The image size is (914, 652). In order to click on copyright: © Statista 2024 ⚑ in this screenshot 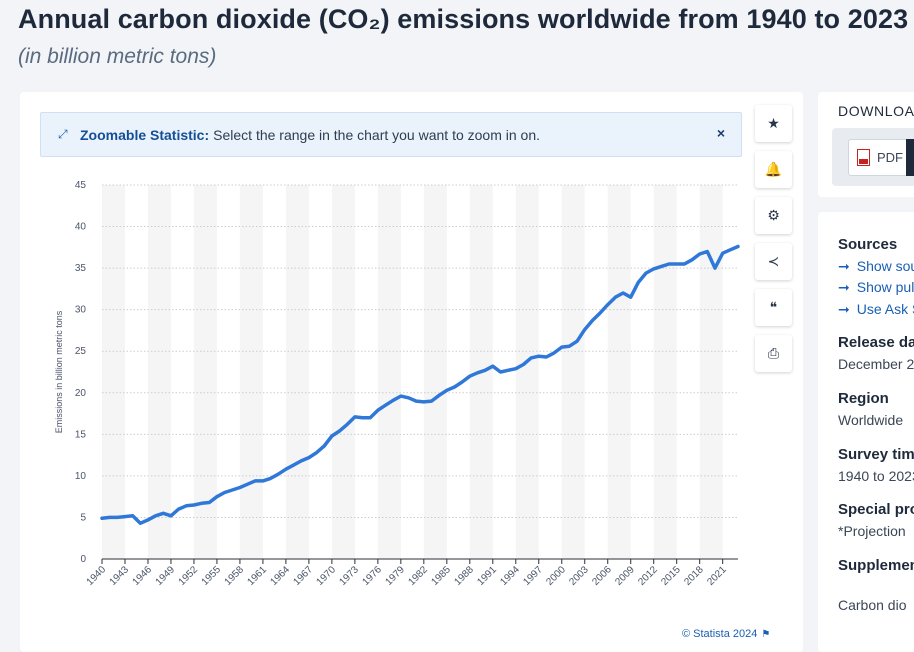, I will do `click(726, 634)`.